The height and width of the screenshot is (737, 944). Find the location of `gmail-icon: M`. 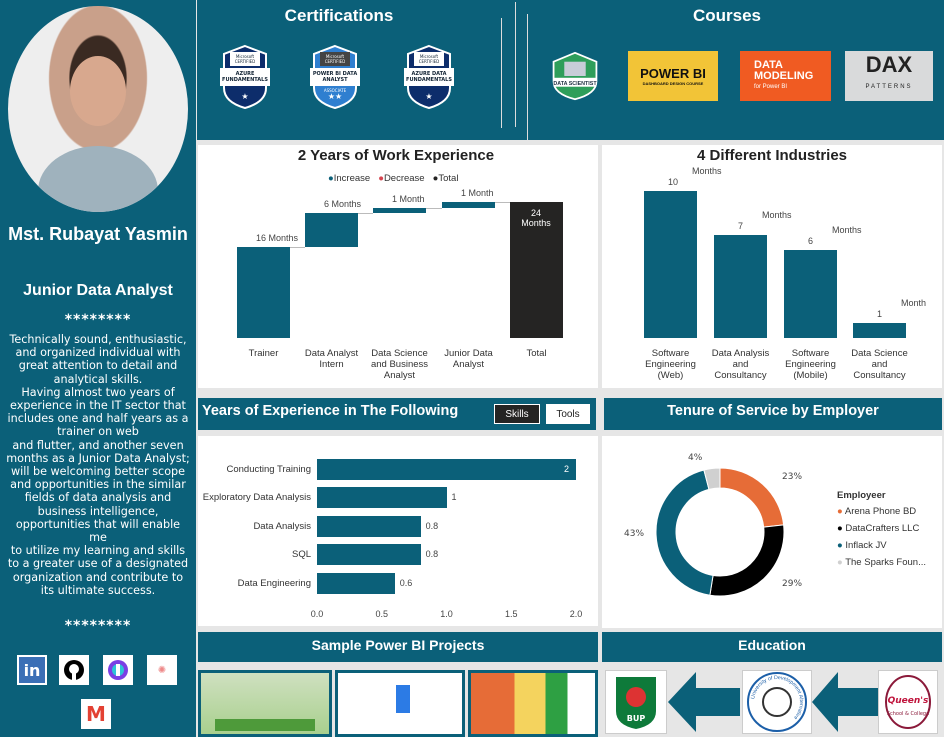

gmail-icon: M is located at coordinates (96, 714).